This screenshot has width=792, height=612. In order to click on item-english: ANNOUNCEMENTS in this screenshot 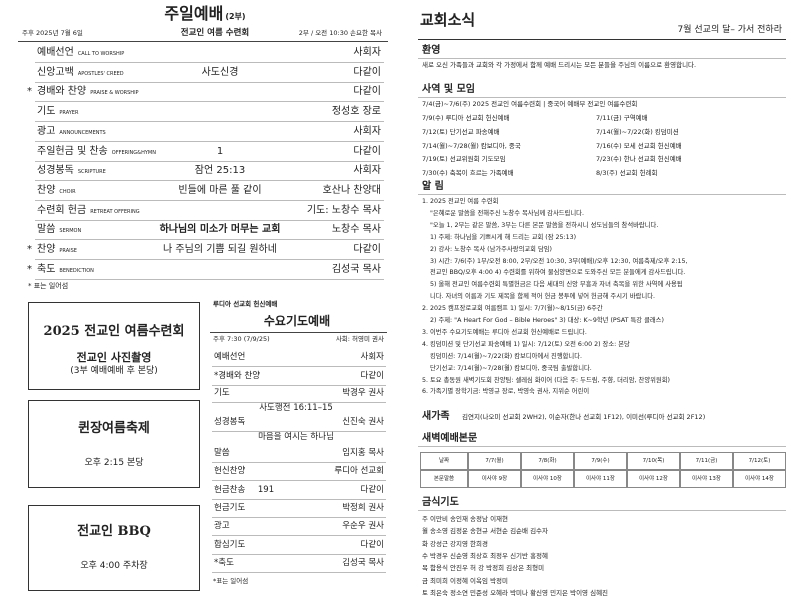, I will do `click(82, 132)`.